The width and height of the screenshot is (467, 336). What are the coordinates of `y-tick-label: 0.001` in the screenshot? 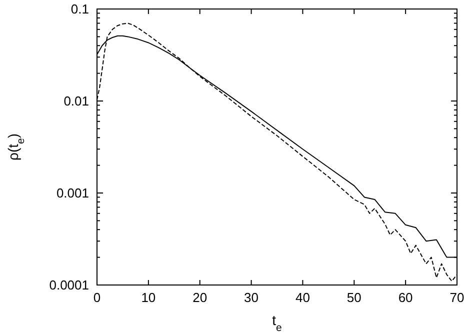 It's located at (72, 193).